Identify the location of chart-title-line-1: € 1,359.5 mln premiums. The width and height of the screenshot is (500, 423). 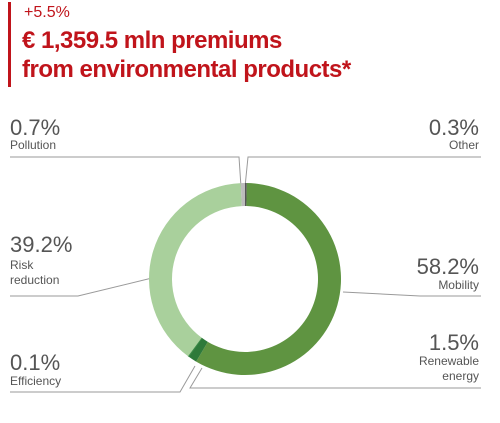
(152, 40).